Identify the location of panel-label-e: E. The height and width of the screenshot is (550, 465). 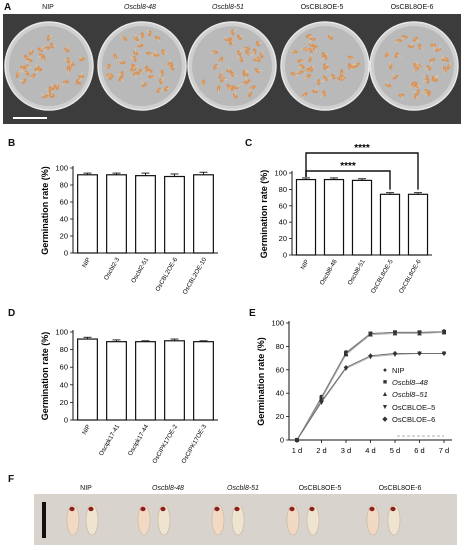
(252, 313).